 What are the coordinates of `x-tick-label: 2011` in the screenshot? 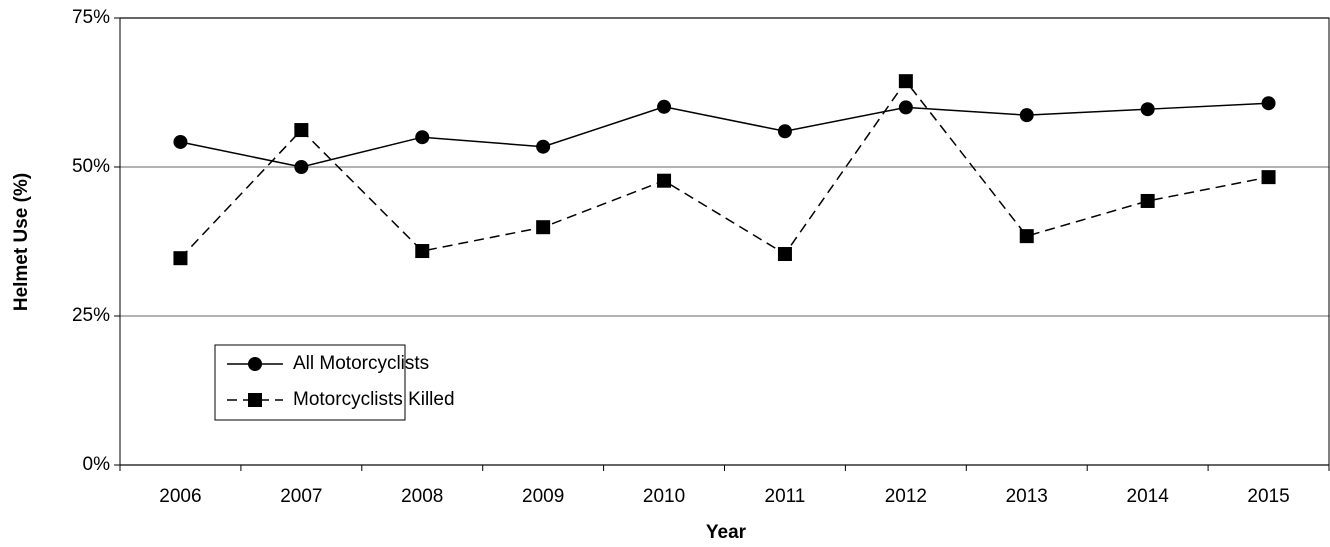 It's located at (785, 496).